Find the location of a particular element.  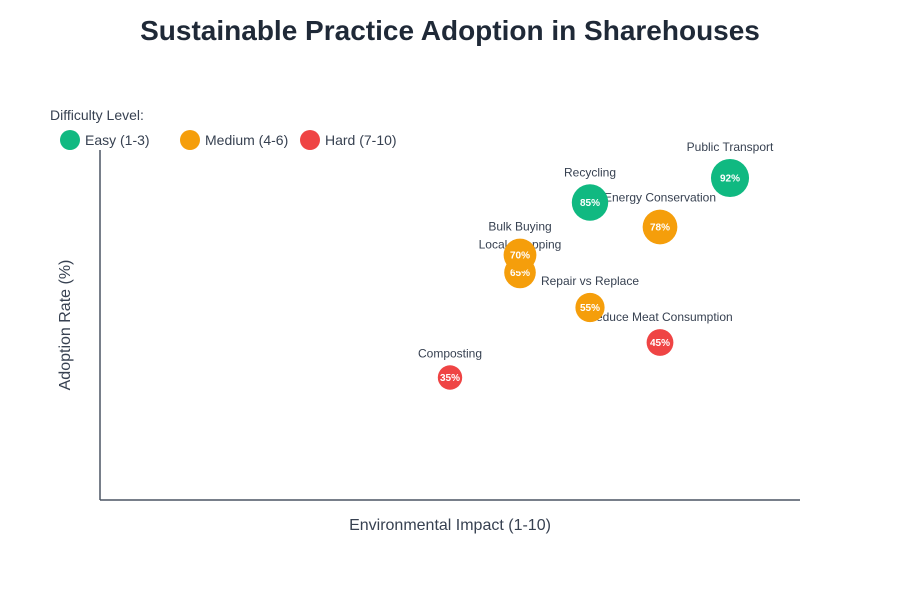

bubble-reduce-meat-consumption is located at coordinates (660, 342).